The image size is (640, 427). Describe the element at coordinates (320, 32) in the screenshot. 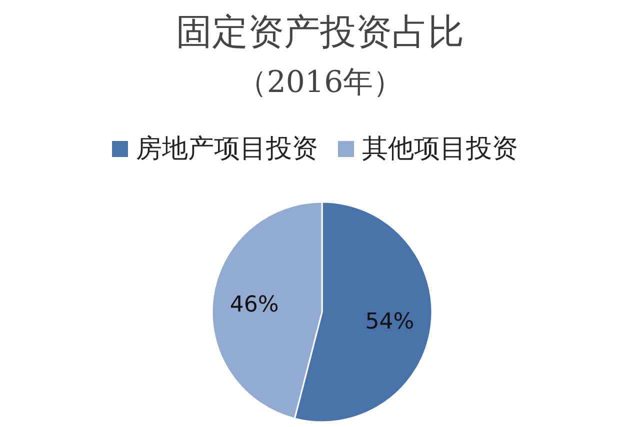

I see `chart-title: 固定资产投资占比` at that location.